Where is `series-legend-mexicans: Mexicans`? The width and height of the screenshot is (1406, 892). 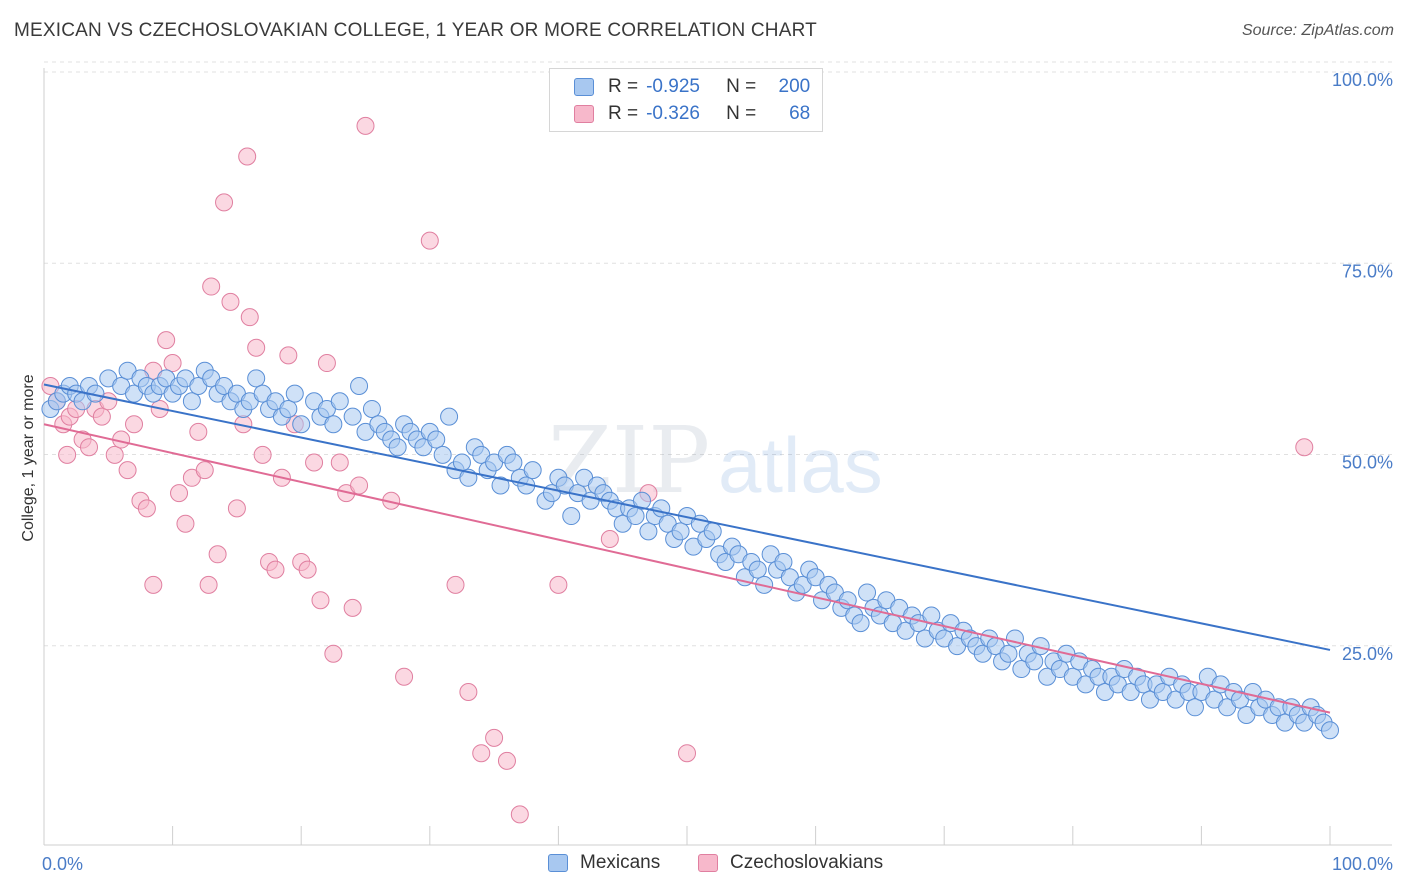
series-legend-mexicans: Mexicans is located at coordinates (604, 863).